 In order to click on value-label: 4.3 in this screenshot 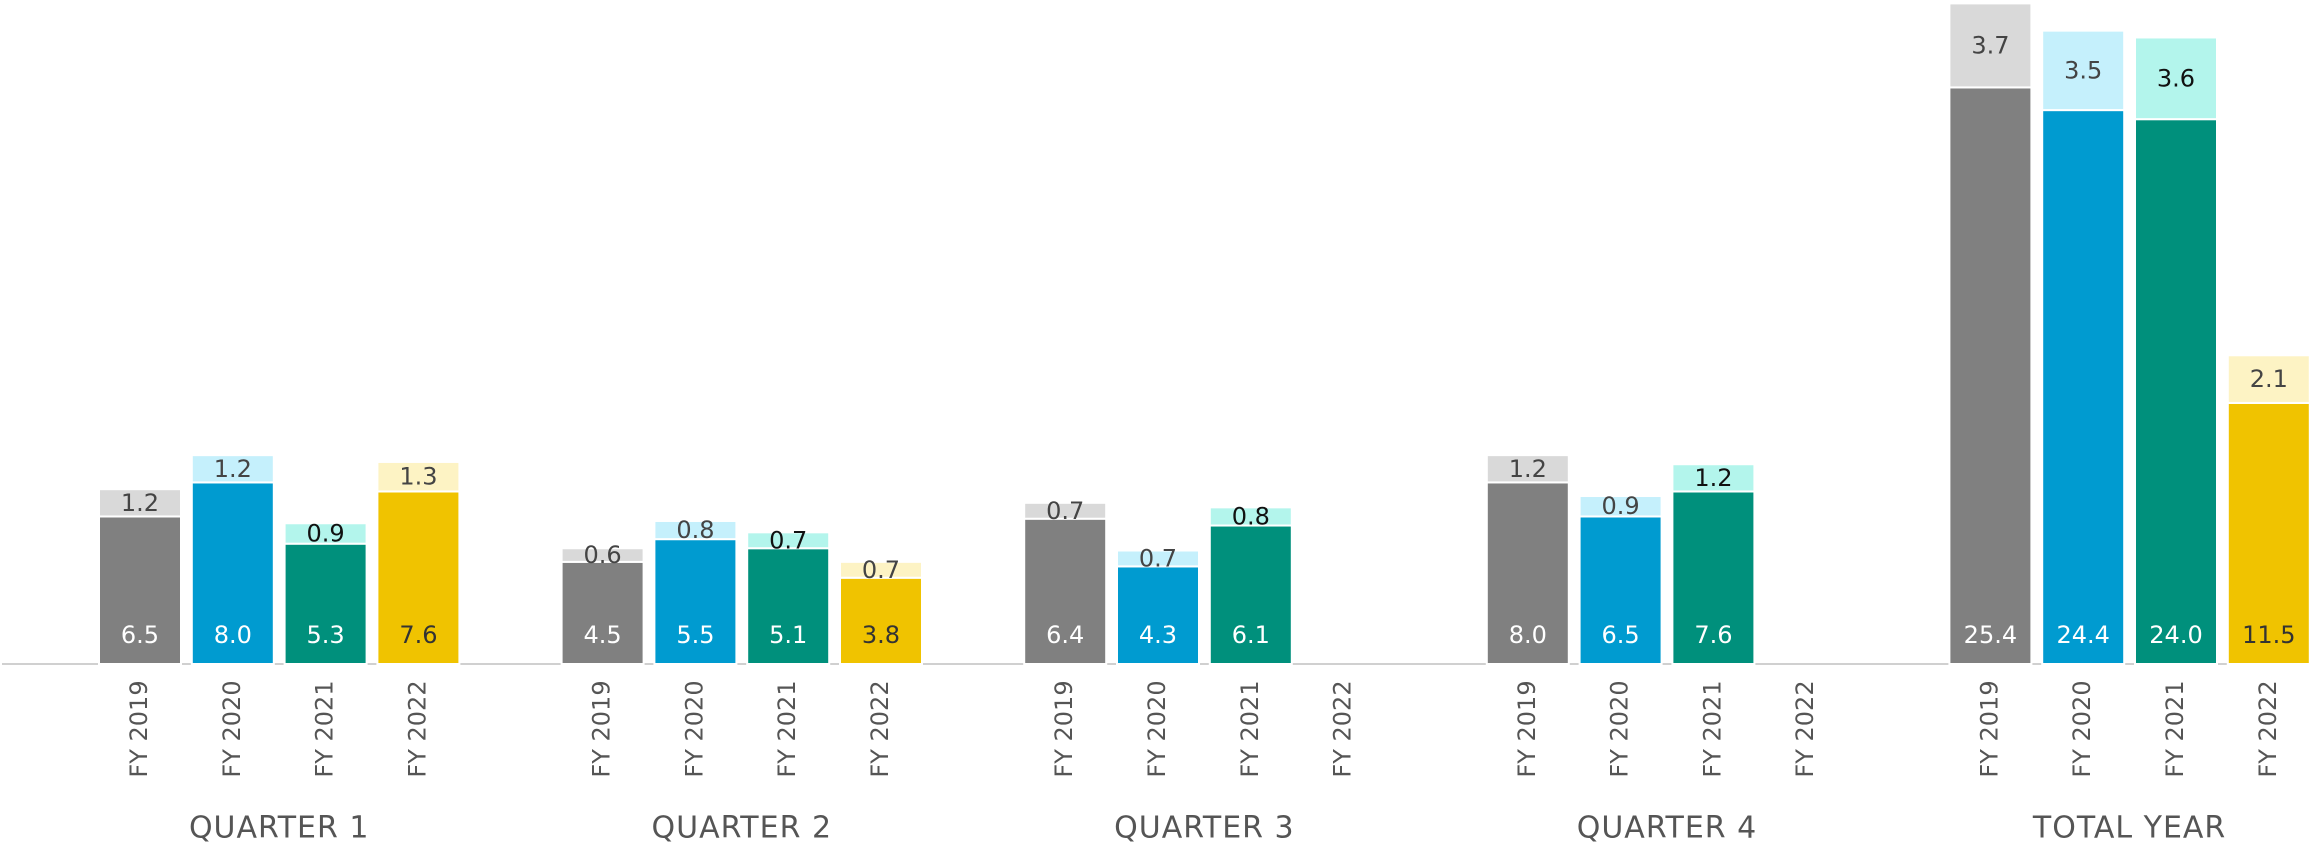, I will do `click(1158, 635)`.